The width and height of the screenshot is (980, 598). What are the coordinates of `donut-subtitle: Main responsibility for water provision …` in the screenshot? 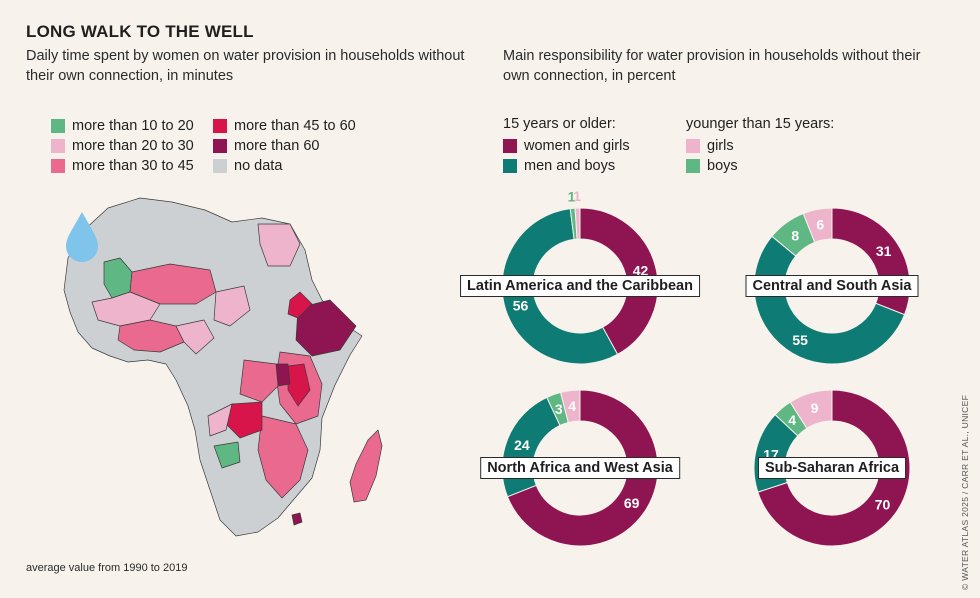 It's located at (712, 66).